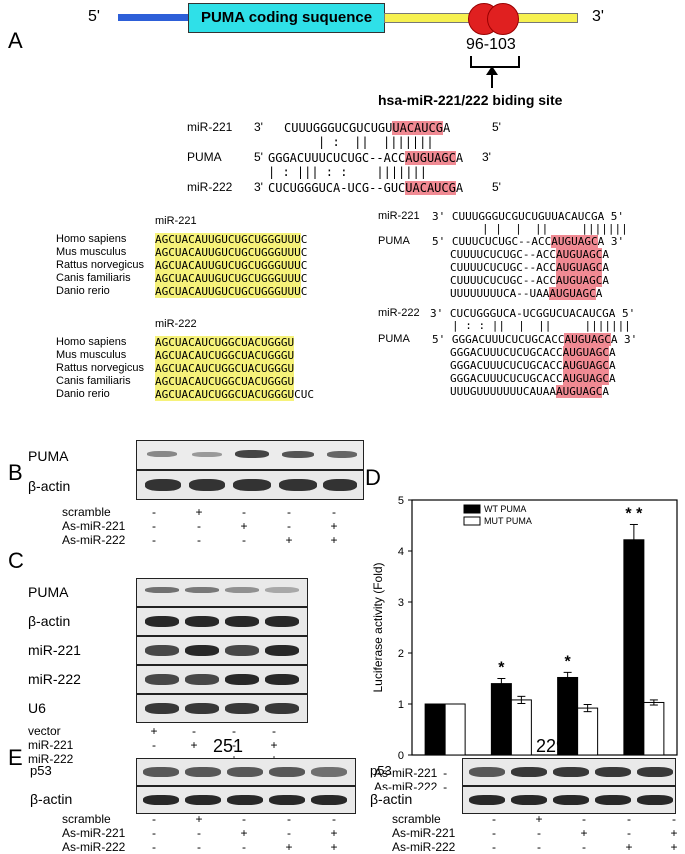  I want to click on duplex-puma-seq: GGGACUUUCUCUGC--ACCAUGUAGCA, so click(366, 158).